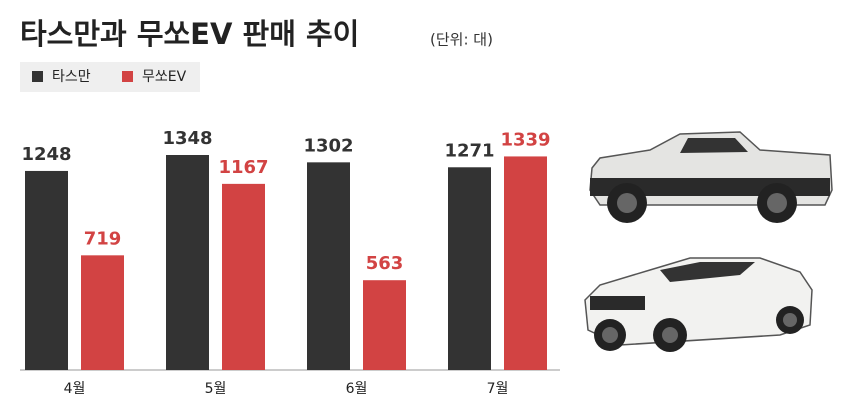 The height and width of the screenshot is (414, 860). I want to click on data-label: 1339, so click(525, 139).